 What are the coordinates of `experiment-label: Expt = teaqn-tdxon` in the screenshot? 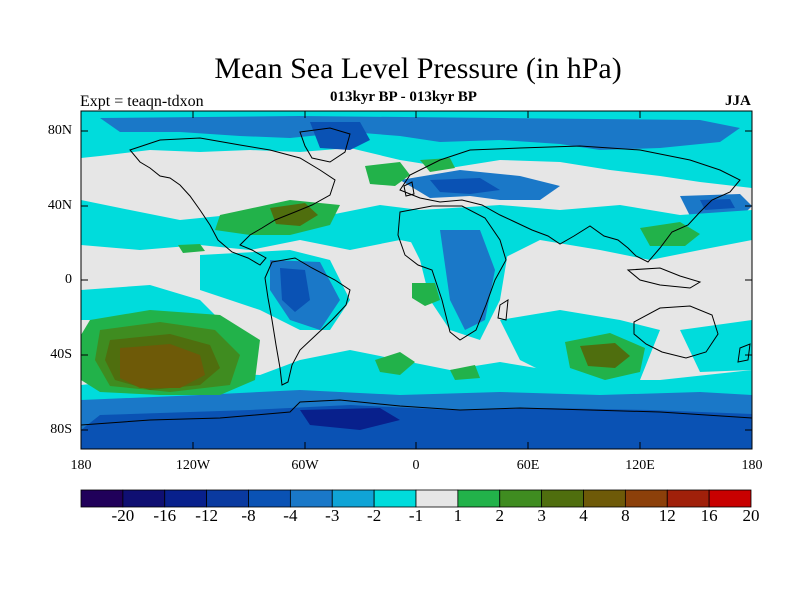 It's located at (142, 101).